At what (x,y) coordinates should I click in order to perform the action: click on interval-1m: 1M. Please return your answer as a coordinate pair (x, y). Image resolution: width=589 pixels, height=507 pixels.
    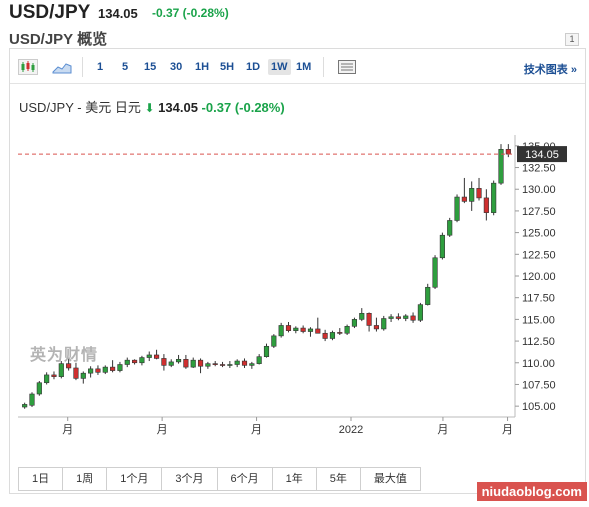
    Looking at the image, I should click on (304, 67).